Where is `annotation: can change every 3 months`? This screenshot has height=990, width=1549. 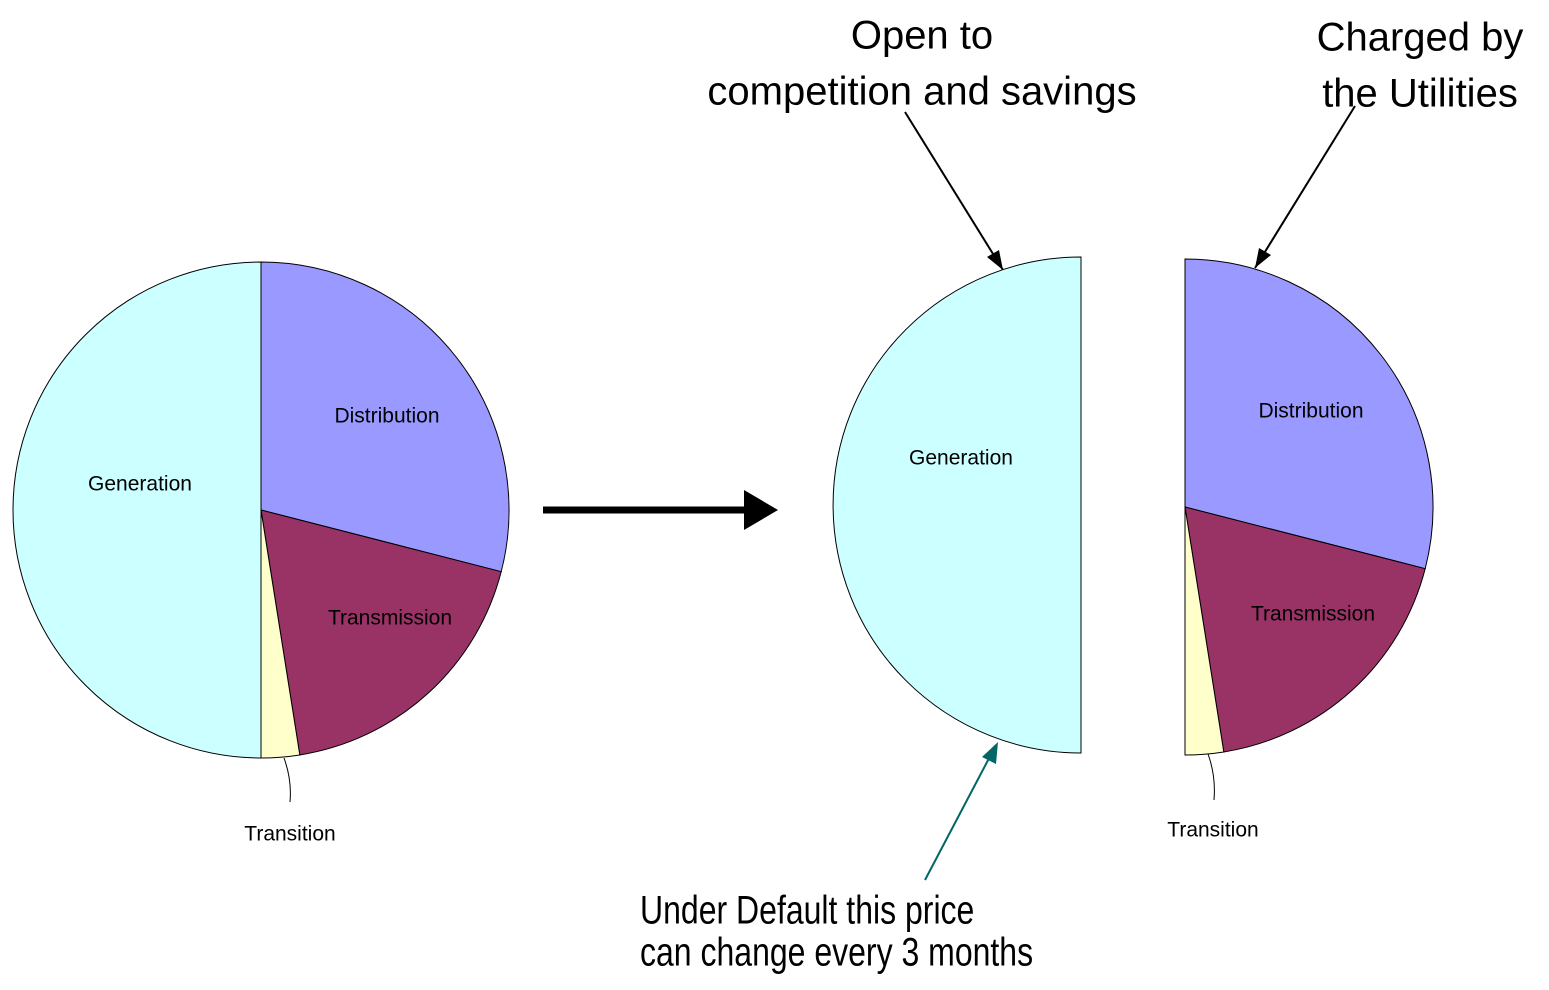 annotation: can change every 3 months is located at coordinates (836, 951).